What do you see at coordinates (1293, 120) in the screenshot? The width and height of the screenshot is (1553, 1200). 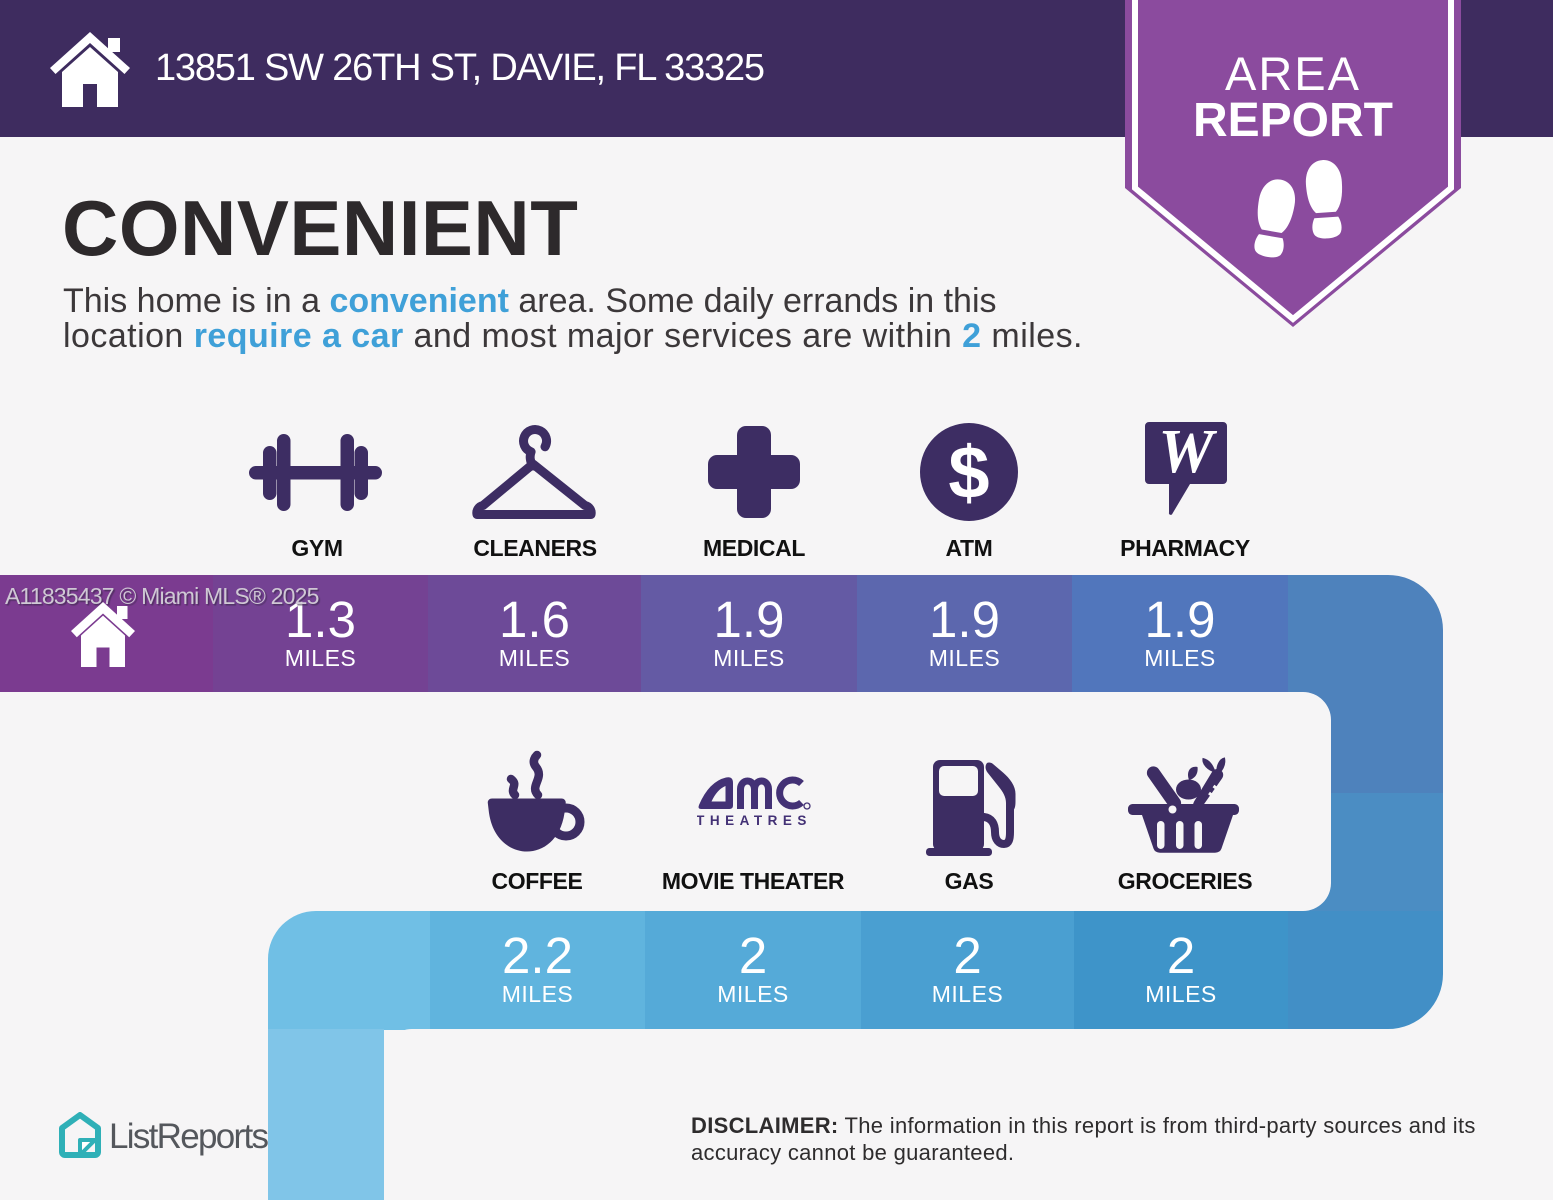 I see `svg-text: REPORT` at bounding box center [1293, 120].